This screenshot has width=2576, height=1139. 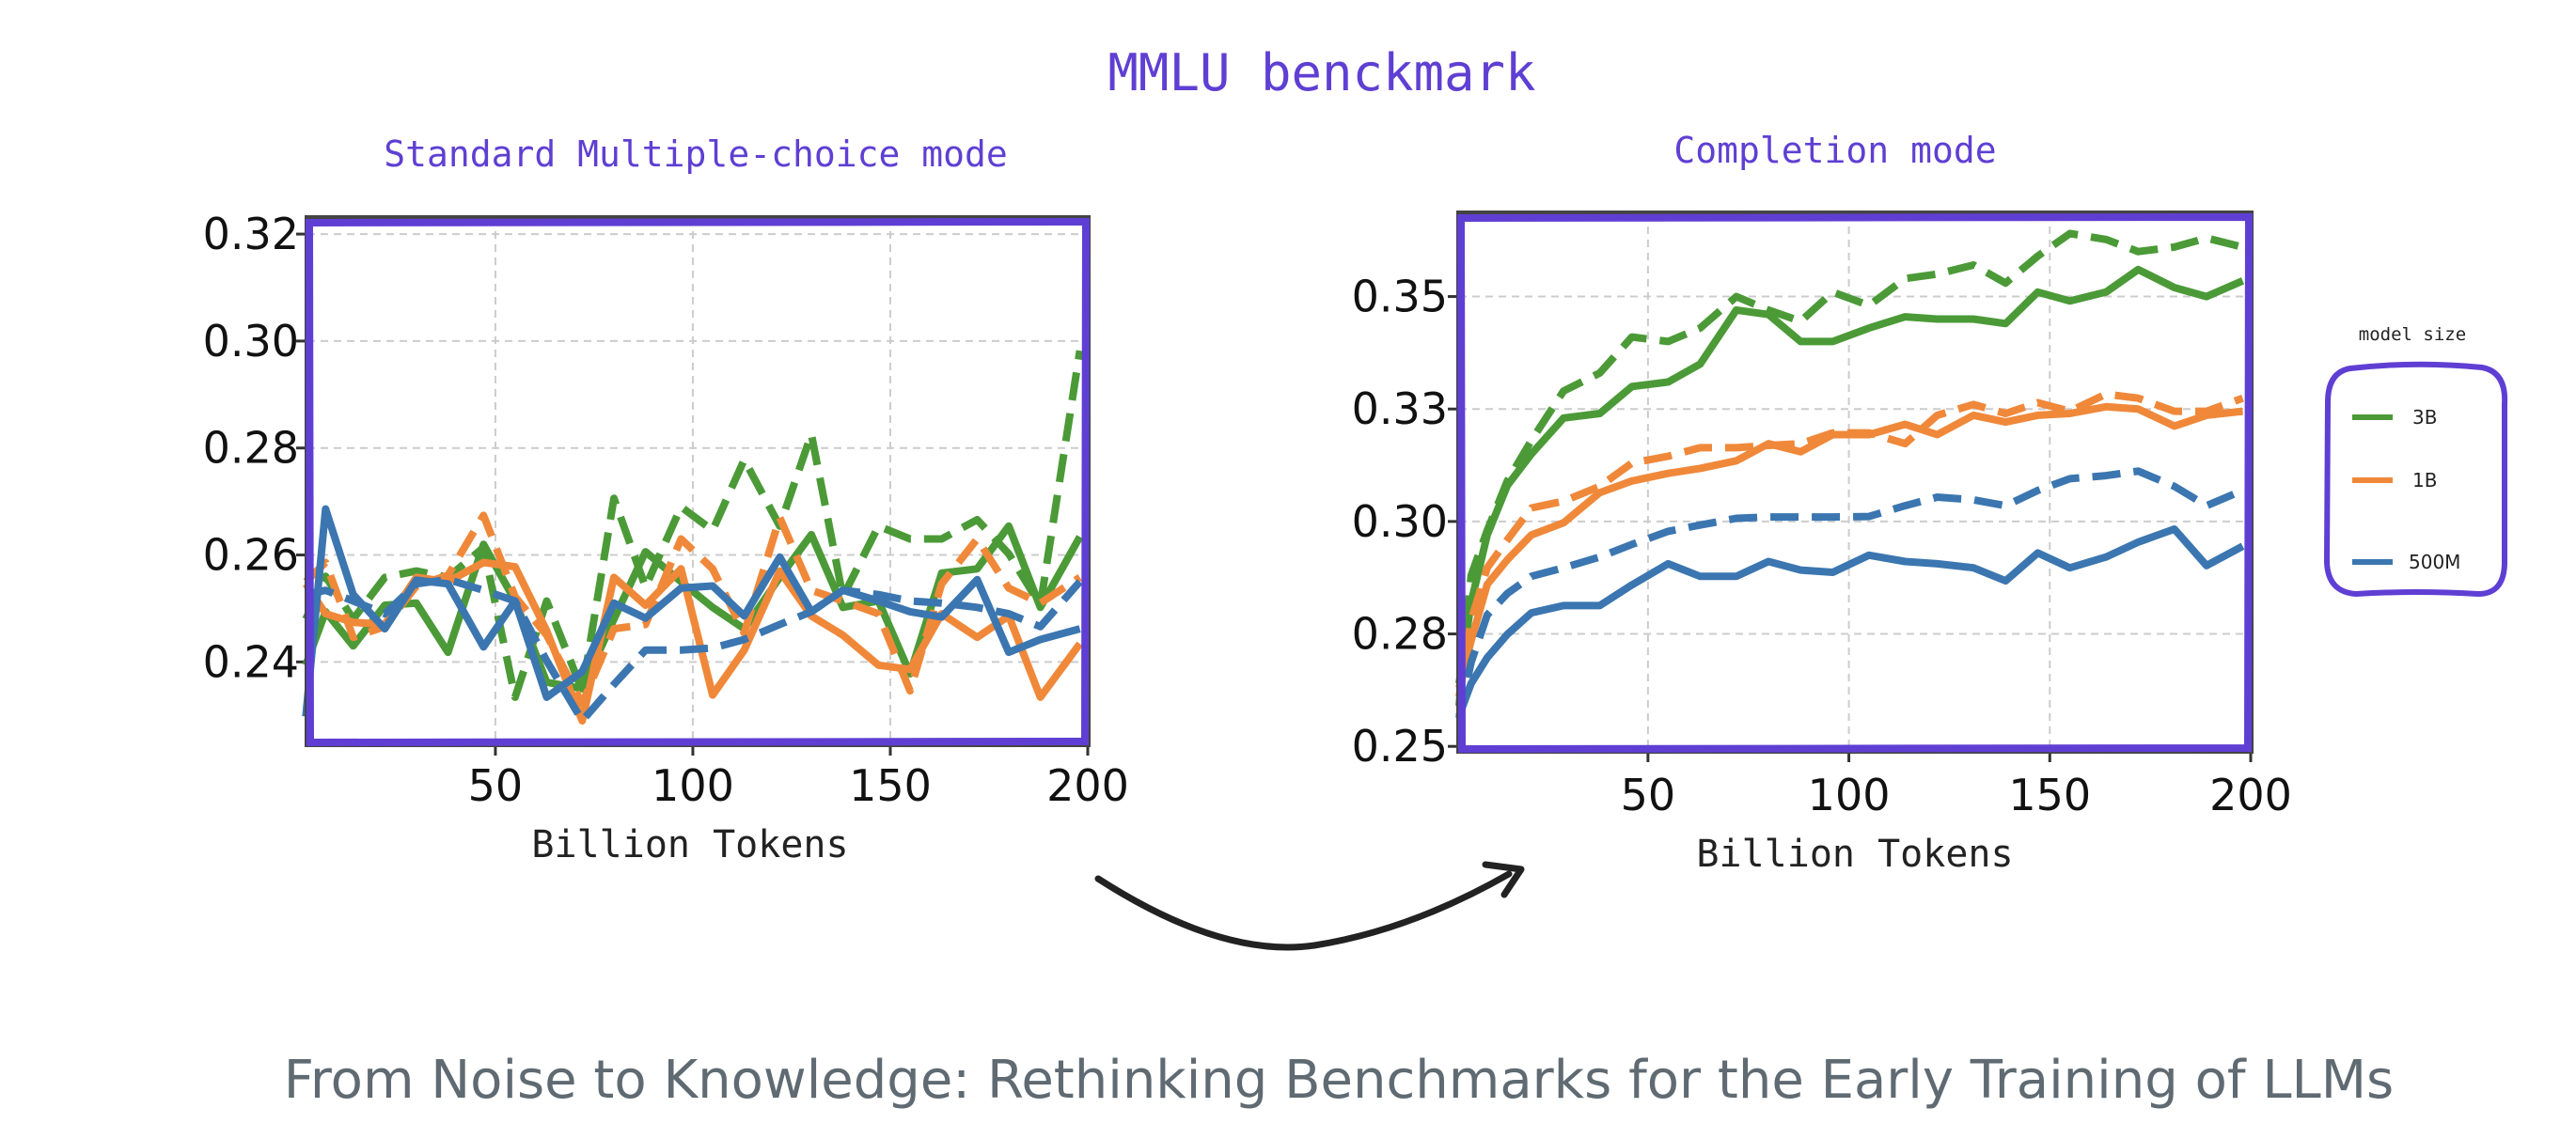 I want to click on y-tick-label: 0.32, so click(x=251, y=234).